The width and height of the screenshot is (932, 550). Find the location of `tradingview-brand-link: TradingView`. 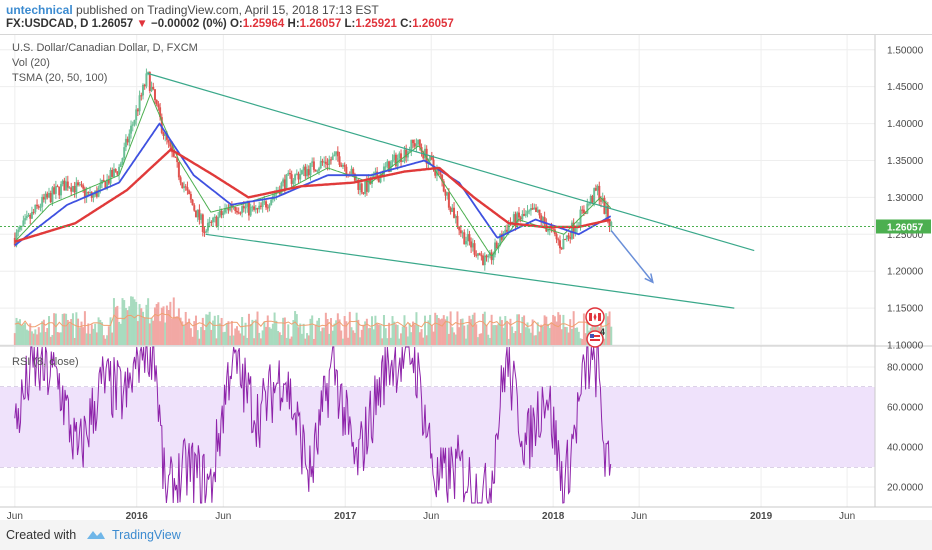

tradingview-brand-link: TradingView is located at coordinates (146, 535).